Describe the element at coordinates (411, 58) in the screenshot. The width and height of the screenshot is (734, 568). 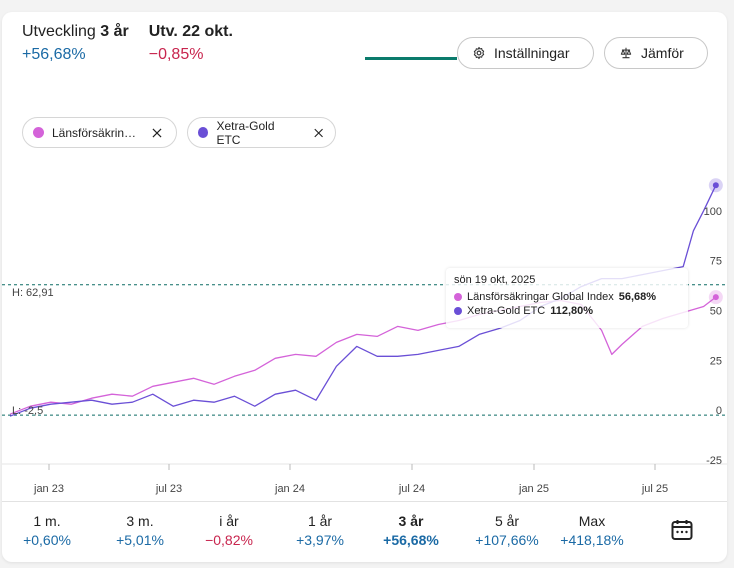
I see `active-tab-indicator` at that location.